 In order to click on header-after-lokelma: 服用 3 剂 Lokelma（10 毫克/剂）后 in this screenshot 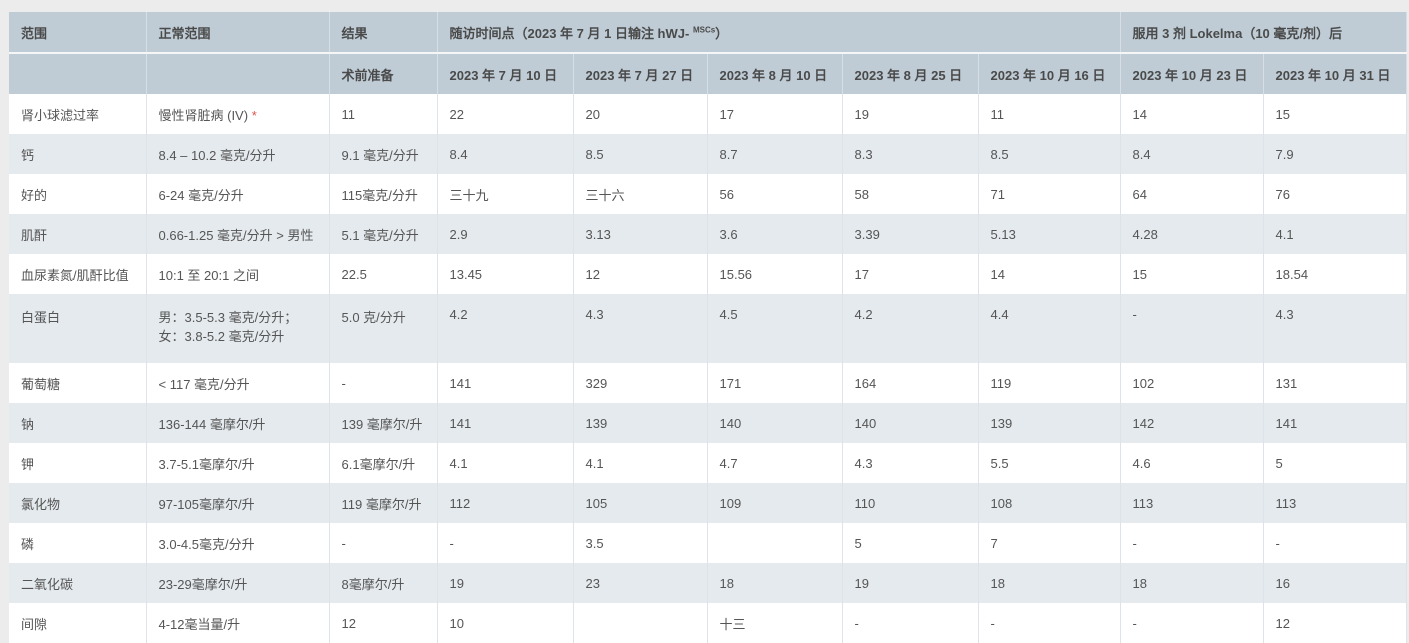, I will do `click(1263, 33)`.